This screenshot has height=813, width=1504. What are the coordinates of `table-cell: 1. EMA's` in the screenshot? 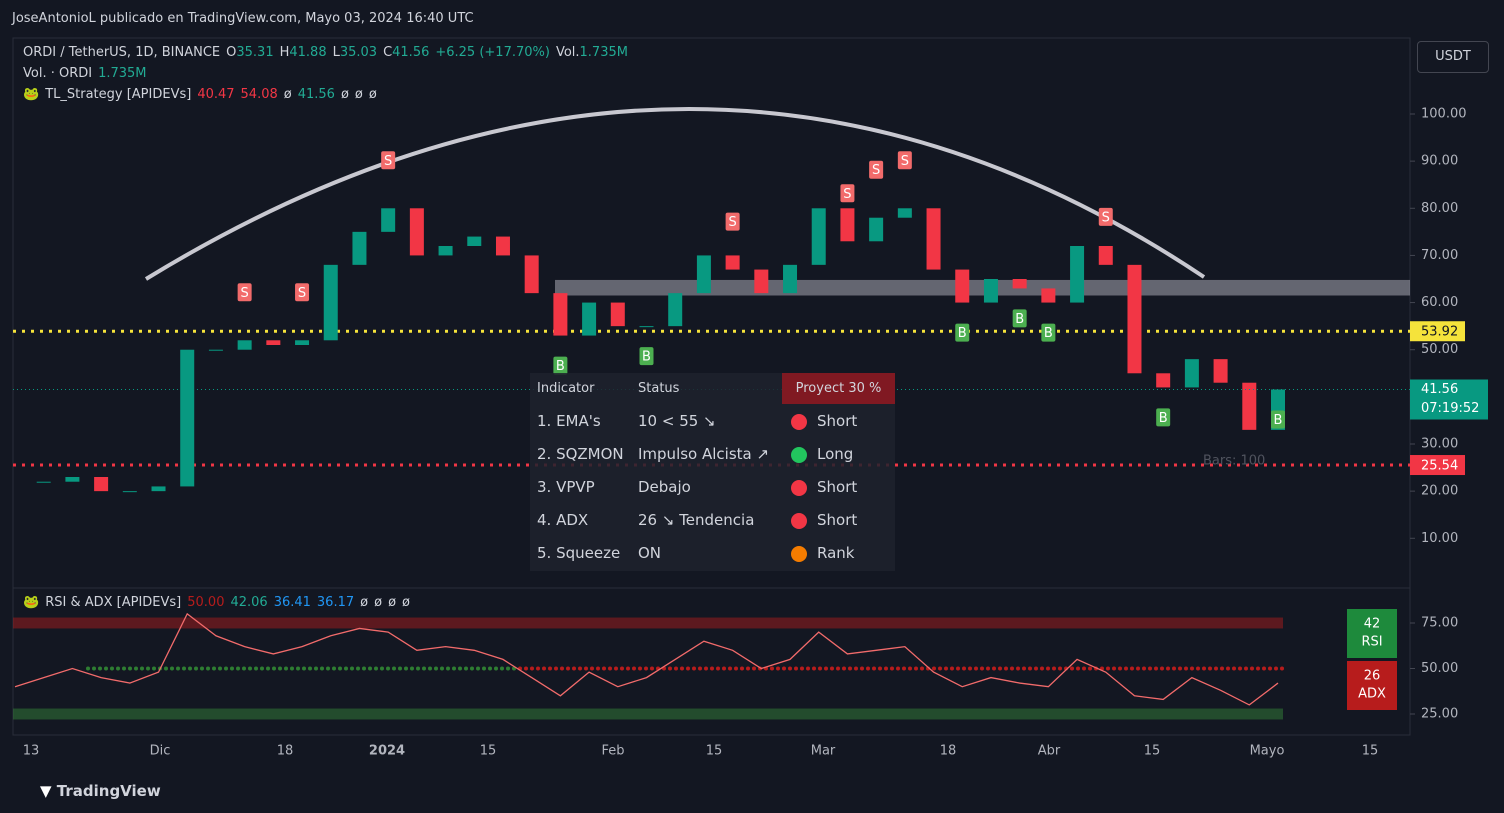 It's located at (569, 421).